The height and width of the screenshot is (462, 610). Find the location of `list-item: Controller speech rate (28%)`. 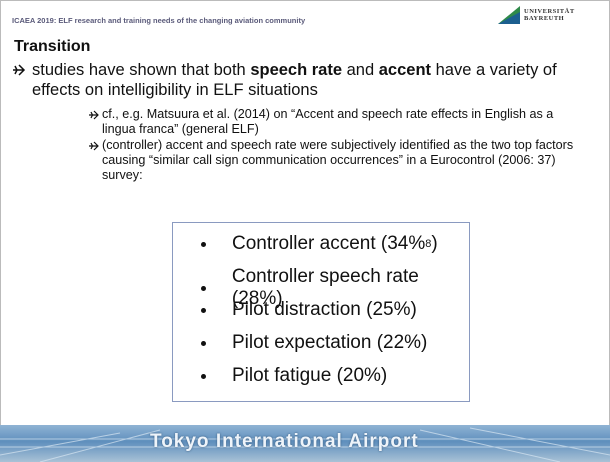

list-item: Controller speech rate (28%) is located at coordinates (335, 288).